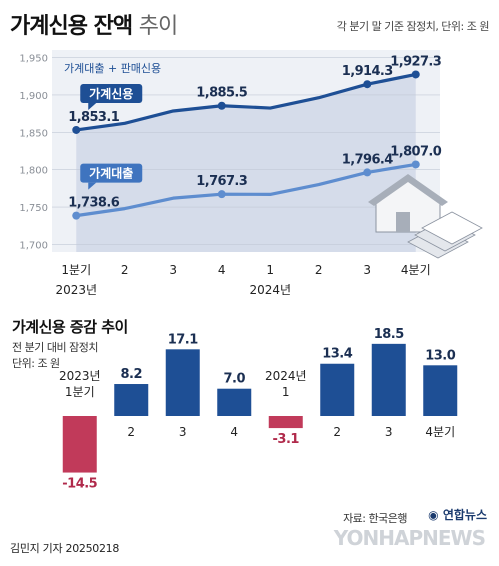 This screenshot has height=566, width=499. What do you see at coordinates (80, 376) in the screenshot?
I see `x-tick-label: 2023년` at bounding box center [80, 376].